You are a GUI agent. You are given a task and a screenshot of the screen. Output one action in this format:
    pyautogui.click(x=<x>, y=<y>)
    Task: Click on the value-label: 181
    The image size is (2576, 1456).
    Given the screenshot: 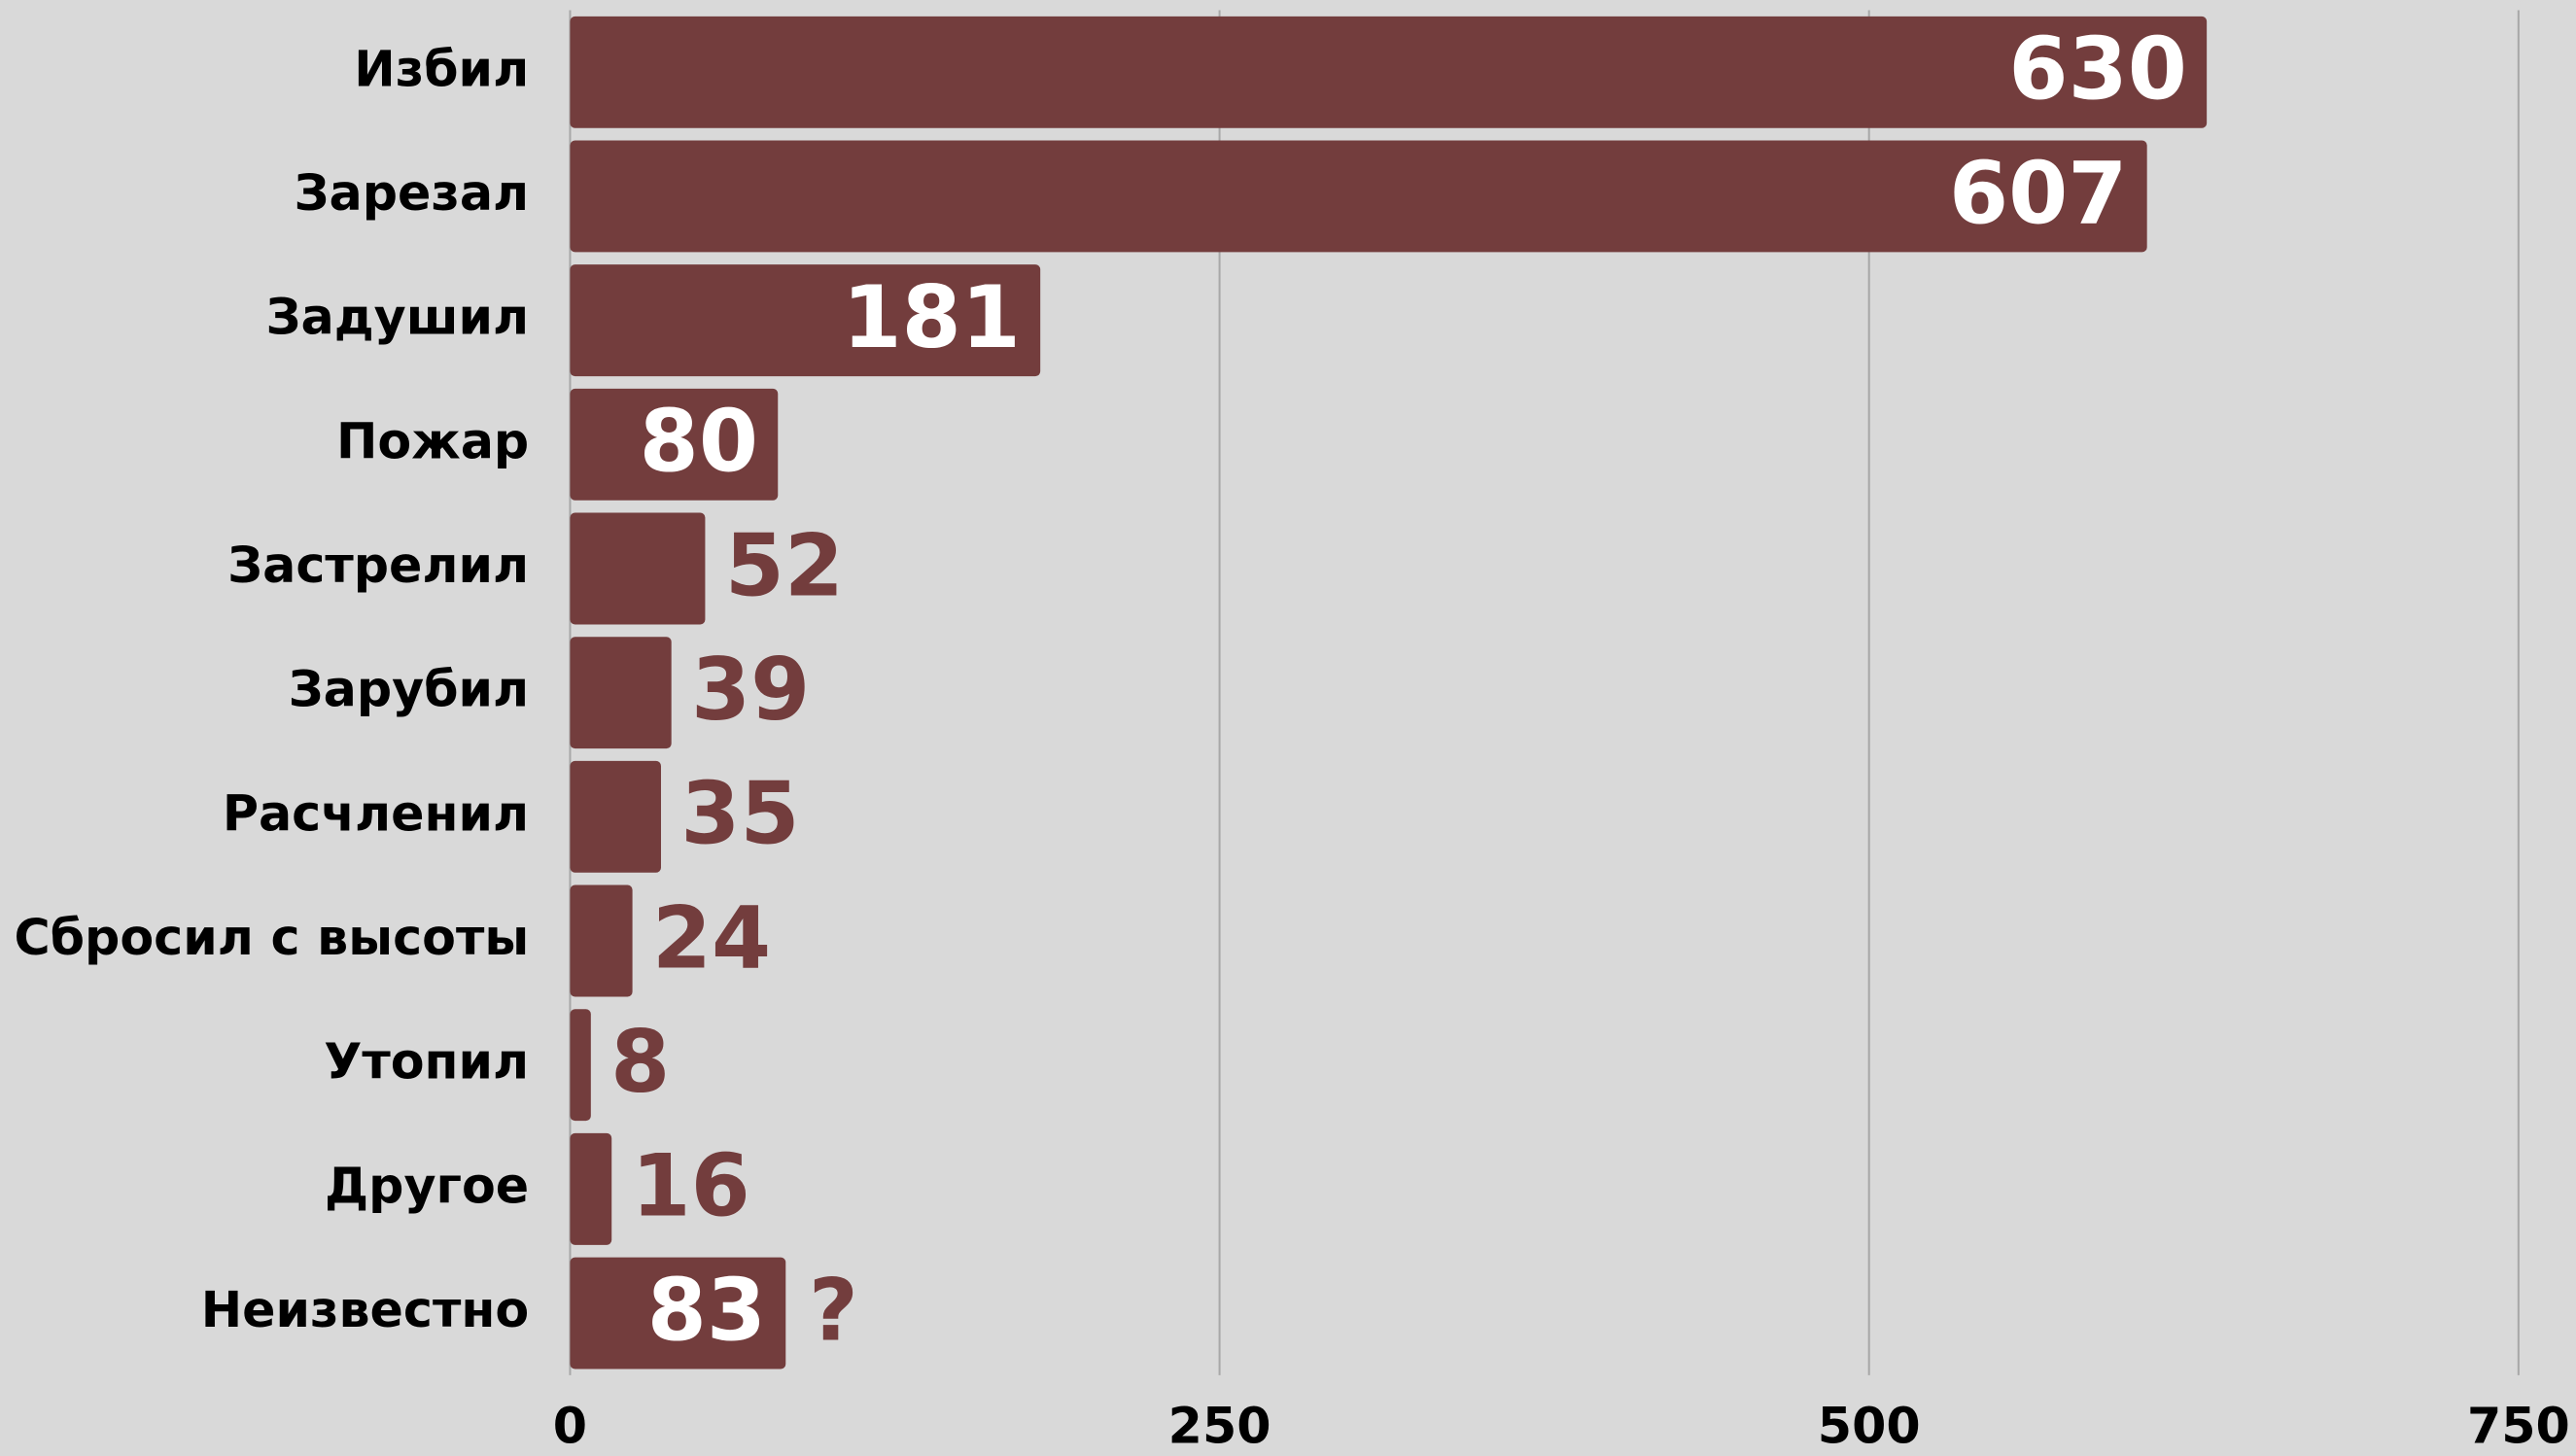 What is the action you would take?
    pyautogui.click(x=931, y=317)
    